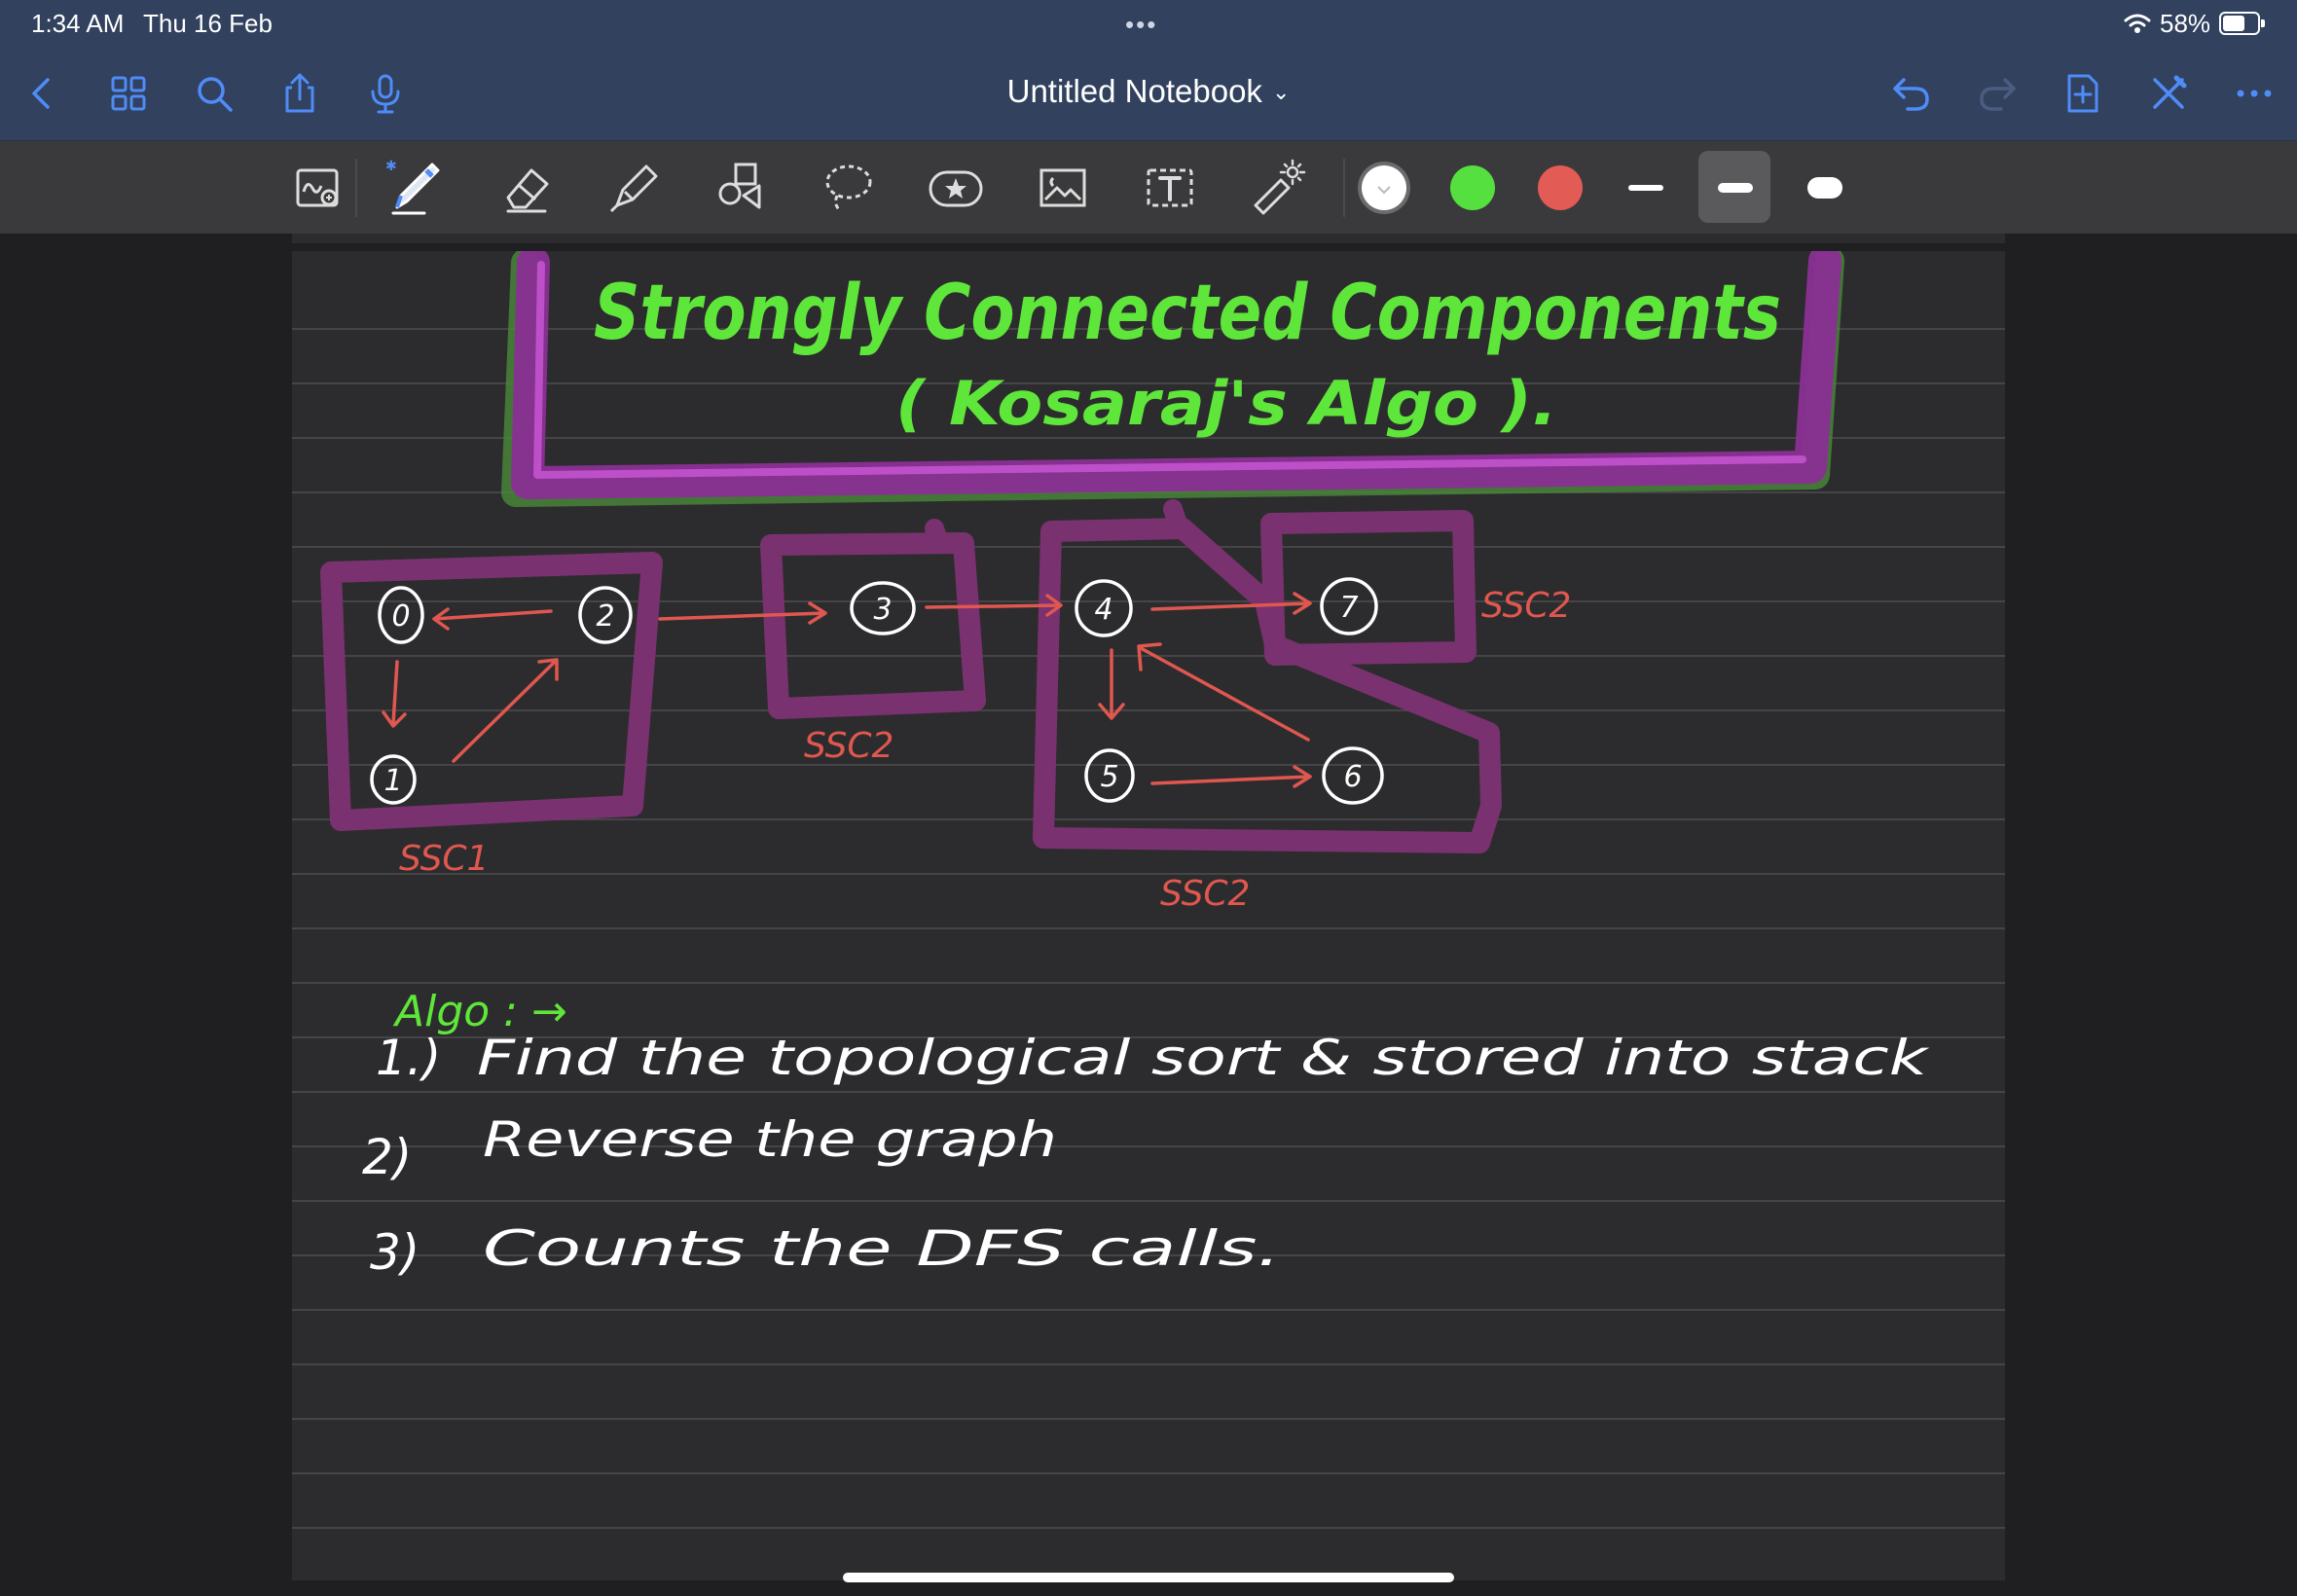 The image size is (2297, 1596). I want to click on node-labels: 0 2 1 3 4 7 5 6, so click(872, 694).